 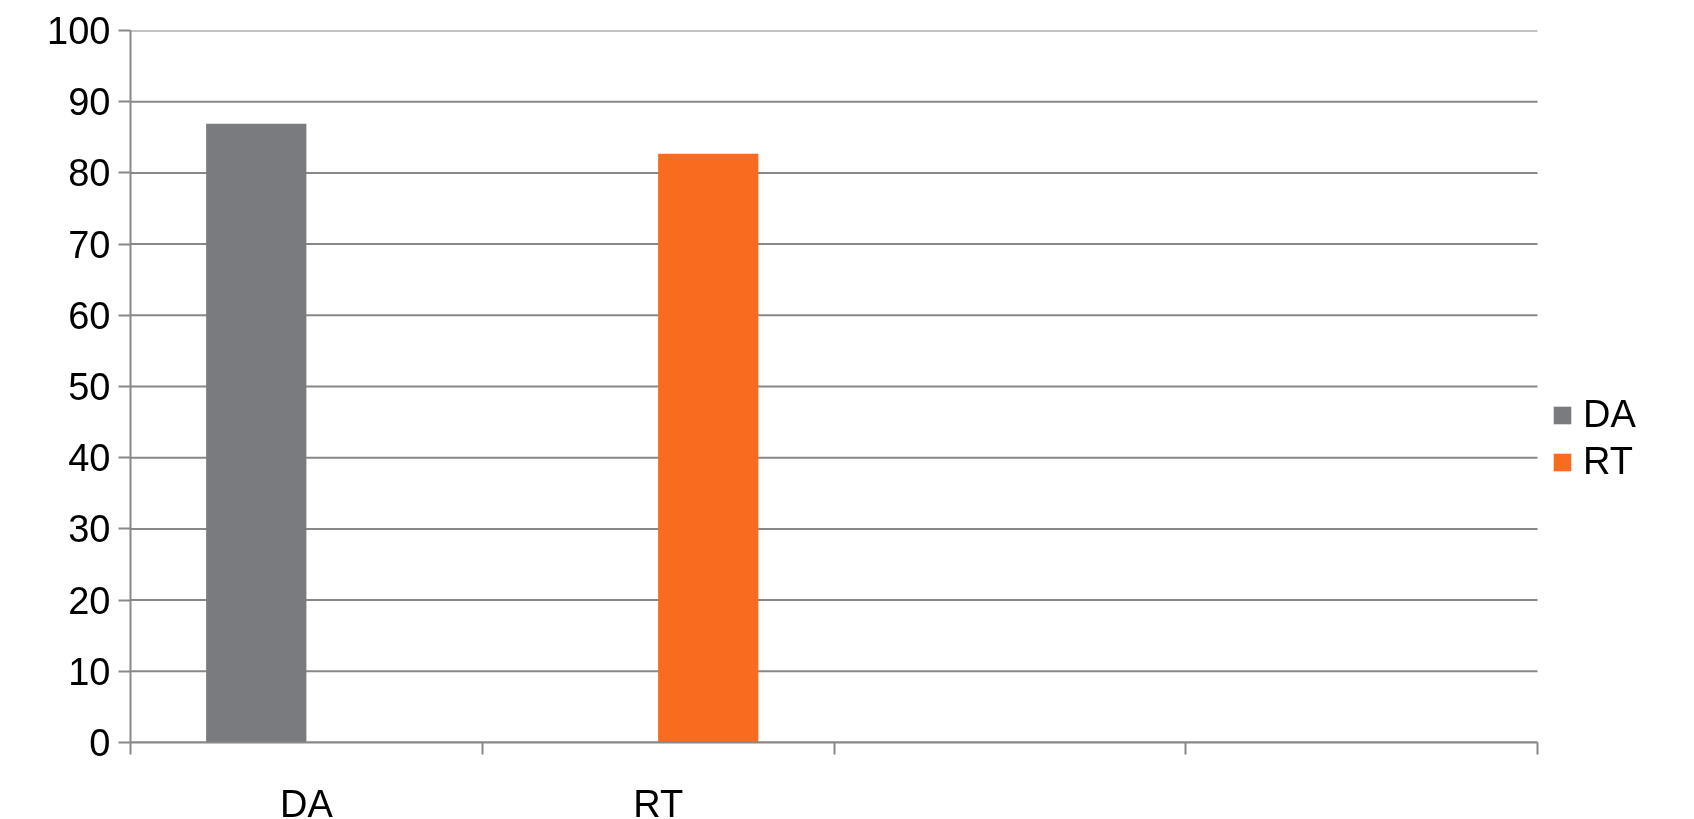 What do you see at coordinates (1608, 461) in the screenshot?
I see `legend-label: RT` at bounding box center [1608, 461].